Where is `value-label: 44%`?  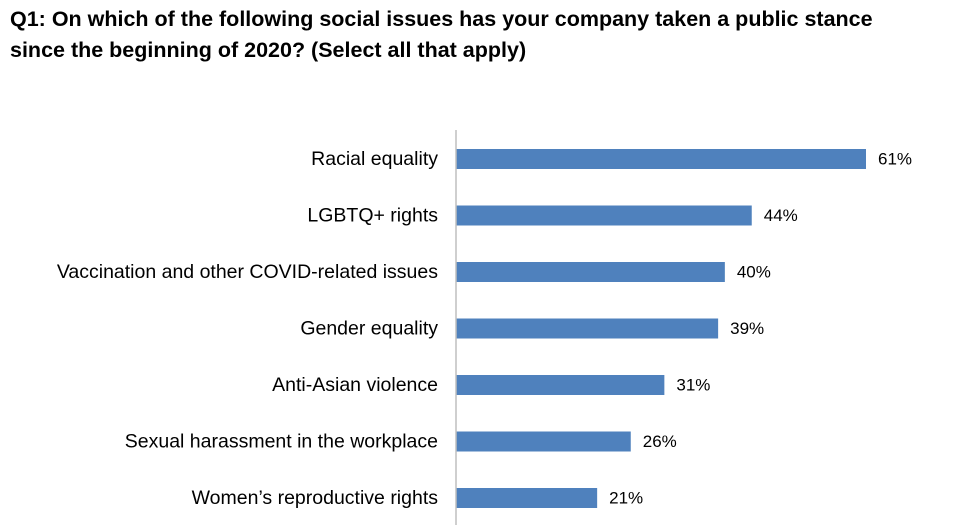 value-label: 44% is located at coordinates (781, 215).